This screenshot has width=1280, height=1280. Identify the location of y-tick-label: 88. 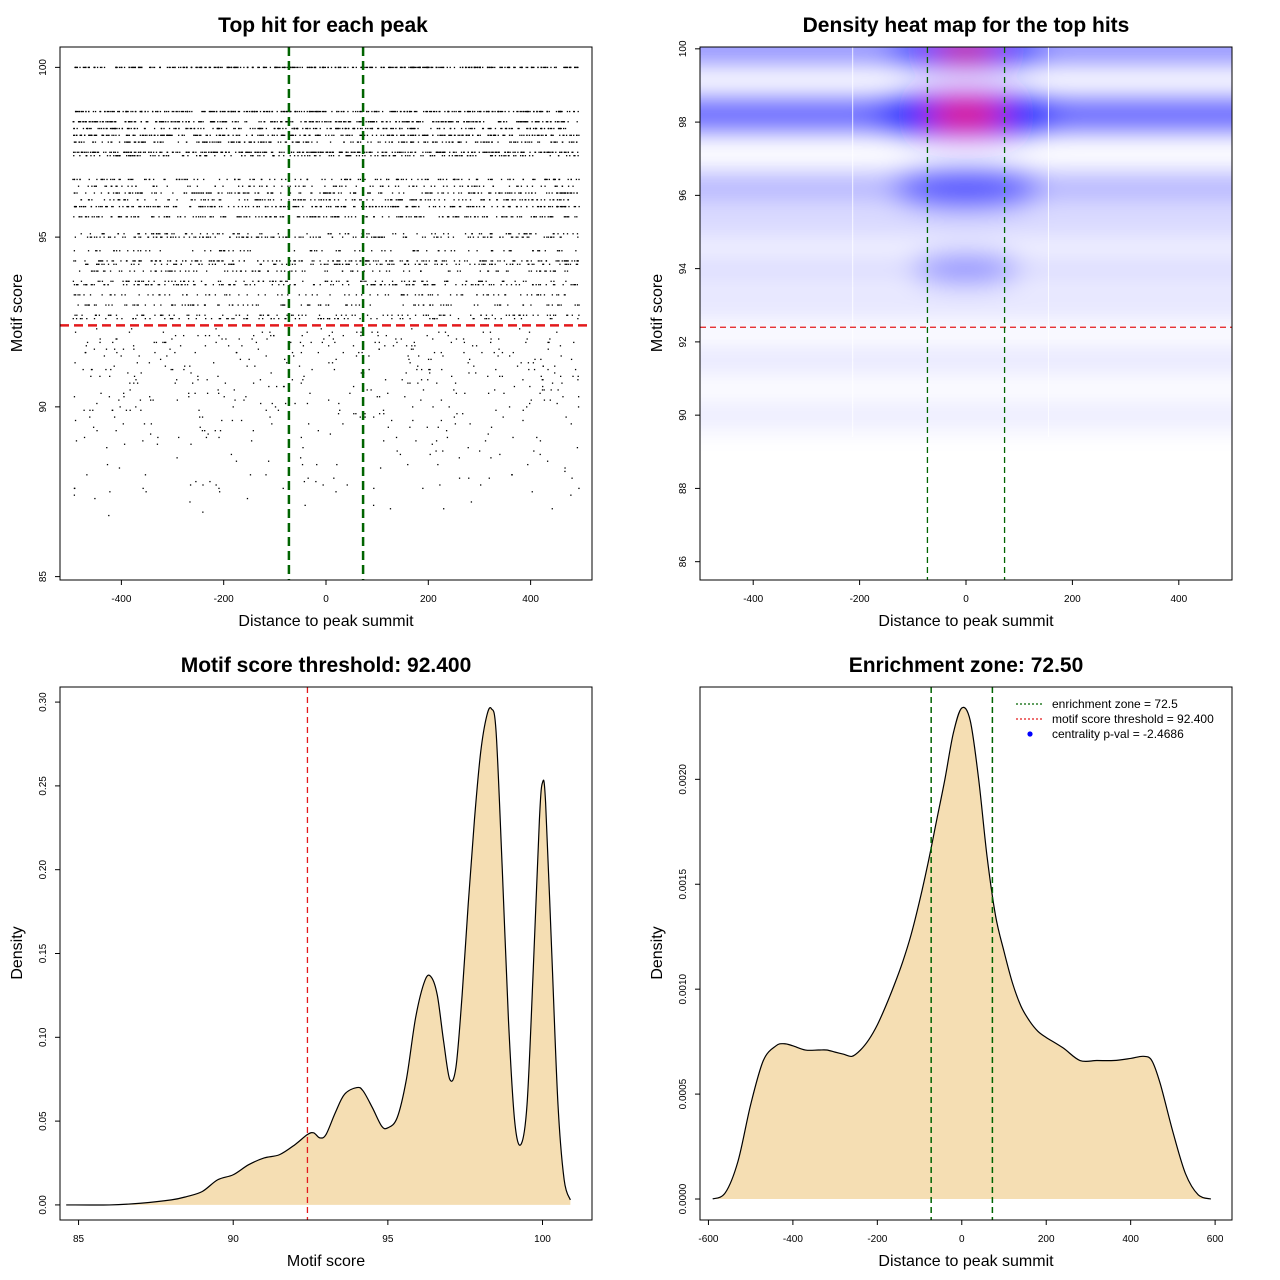
(683, 488).